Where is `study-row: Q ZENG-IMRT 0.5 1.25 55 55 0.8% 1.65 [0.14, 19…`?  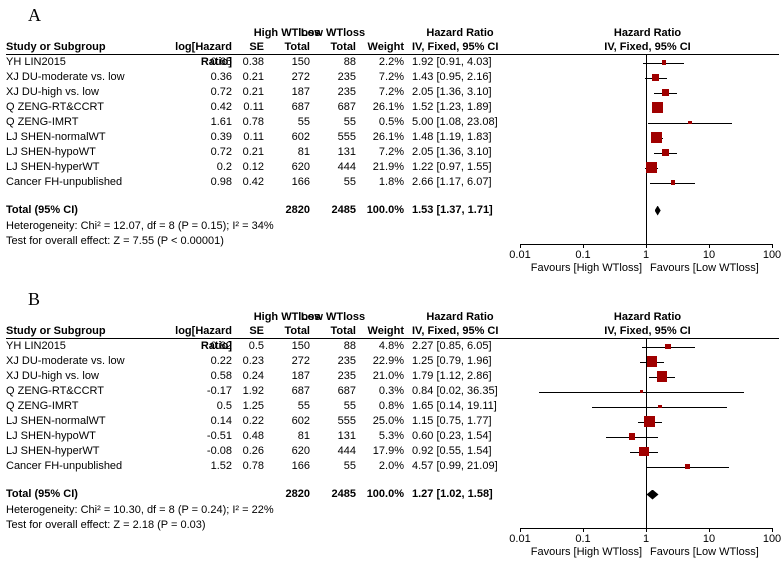
study-row: Q ZENG-IMRT 0.5 1.25 55 55 0.8% 1.65 [0.14, 19… is located at coordinates (394, 406).